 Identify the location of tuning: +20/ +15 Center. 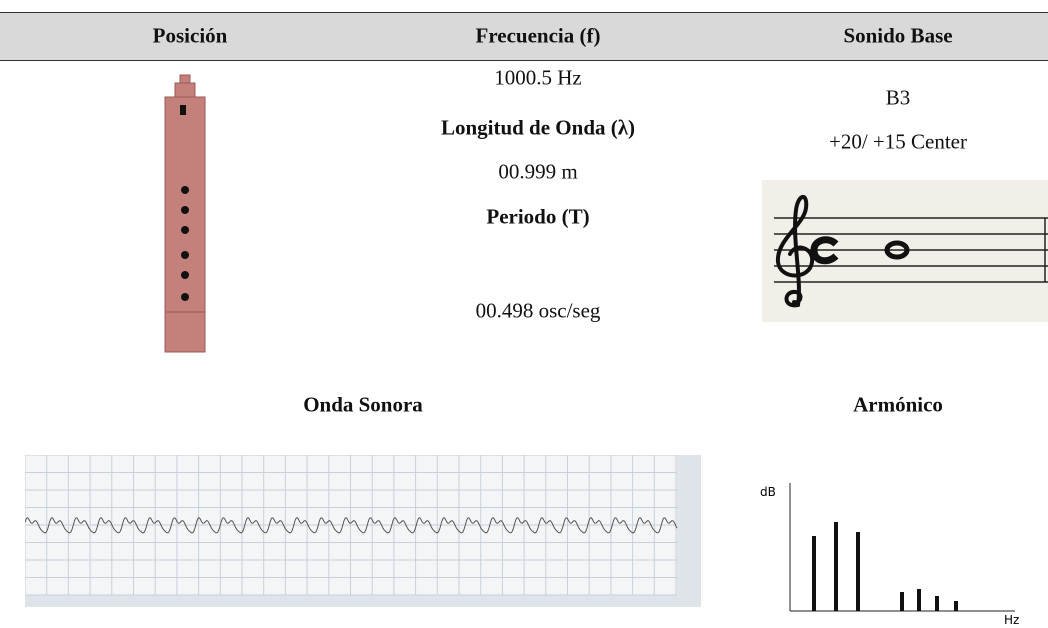
(898, 141).